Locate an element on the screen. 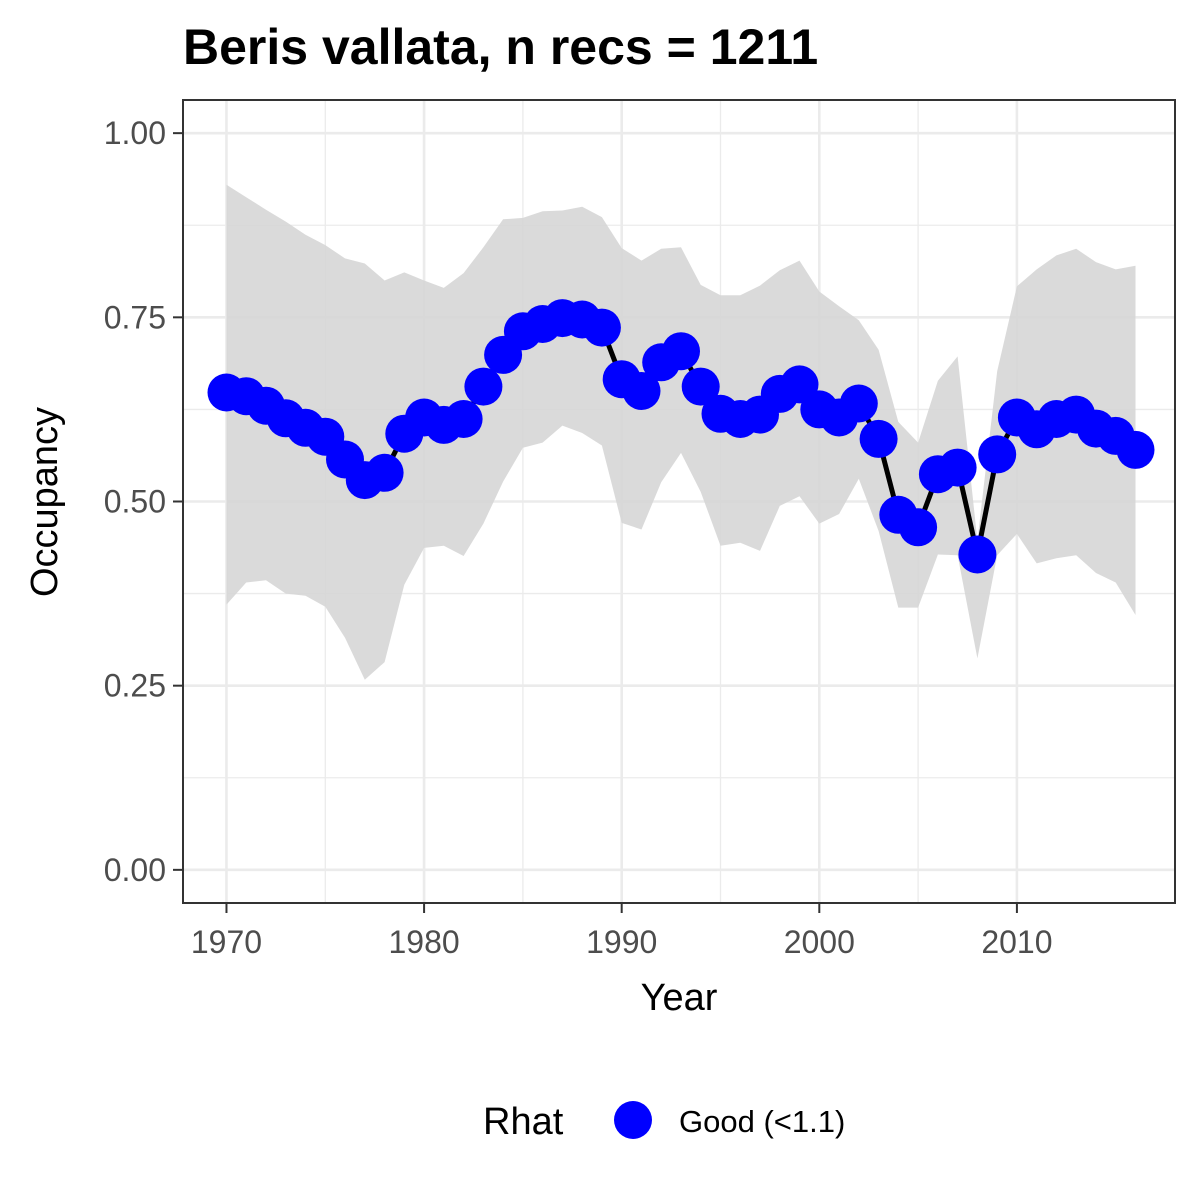  y-tick-label: 1.00 is located at coordinates (135, 133).